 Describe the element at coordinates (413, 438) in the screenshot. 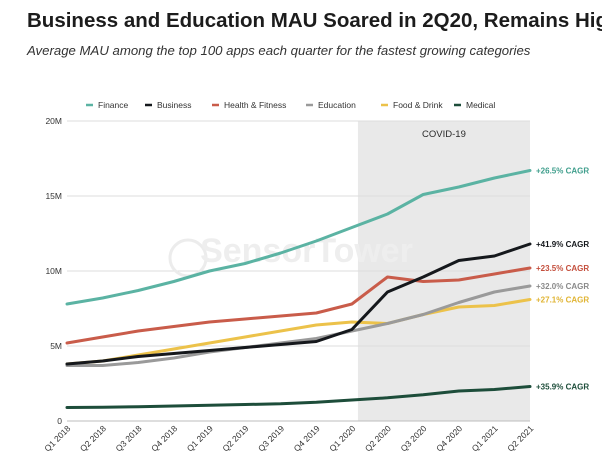

I see `x-tick-label: Q3 2020` at that location.